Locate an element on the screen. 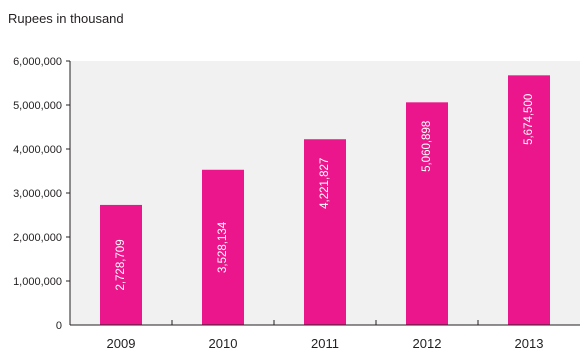  y-tick-label: 6,000,000 is located at coordinates (37, 62).